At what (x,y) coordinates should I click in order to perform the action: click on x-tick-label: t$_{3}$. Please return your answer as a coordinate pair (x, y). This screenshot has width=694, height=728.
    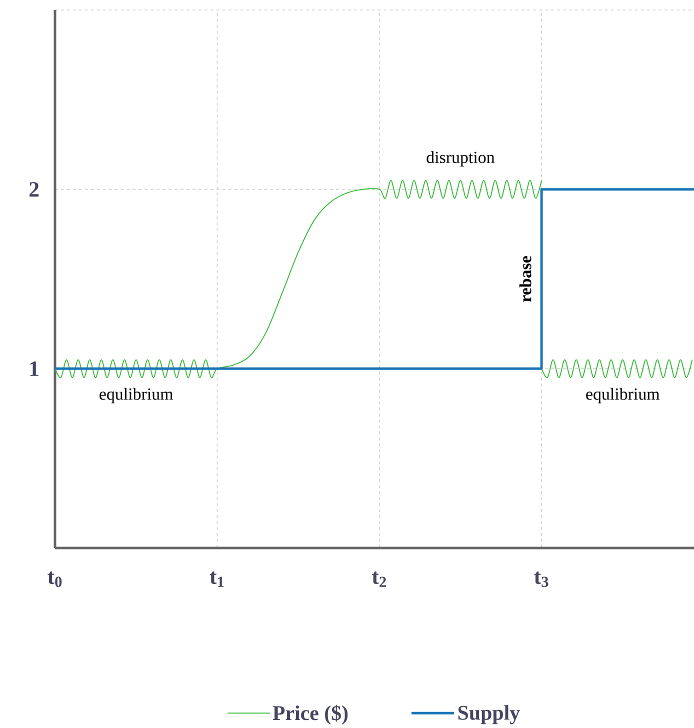
    Looking at the image, I should click on (541, 579).